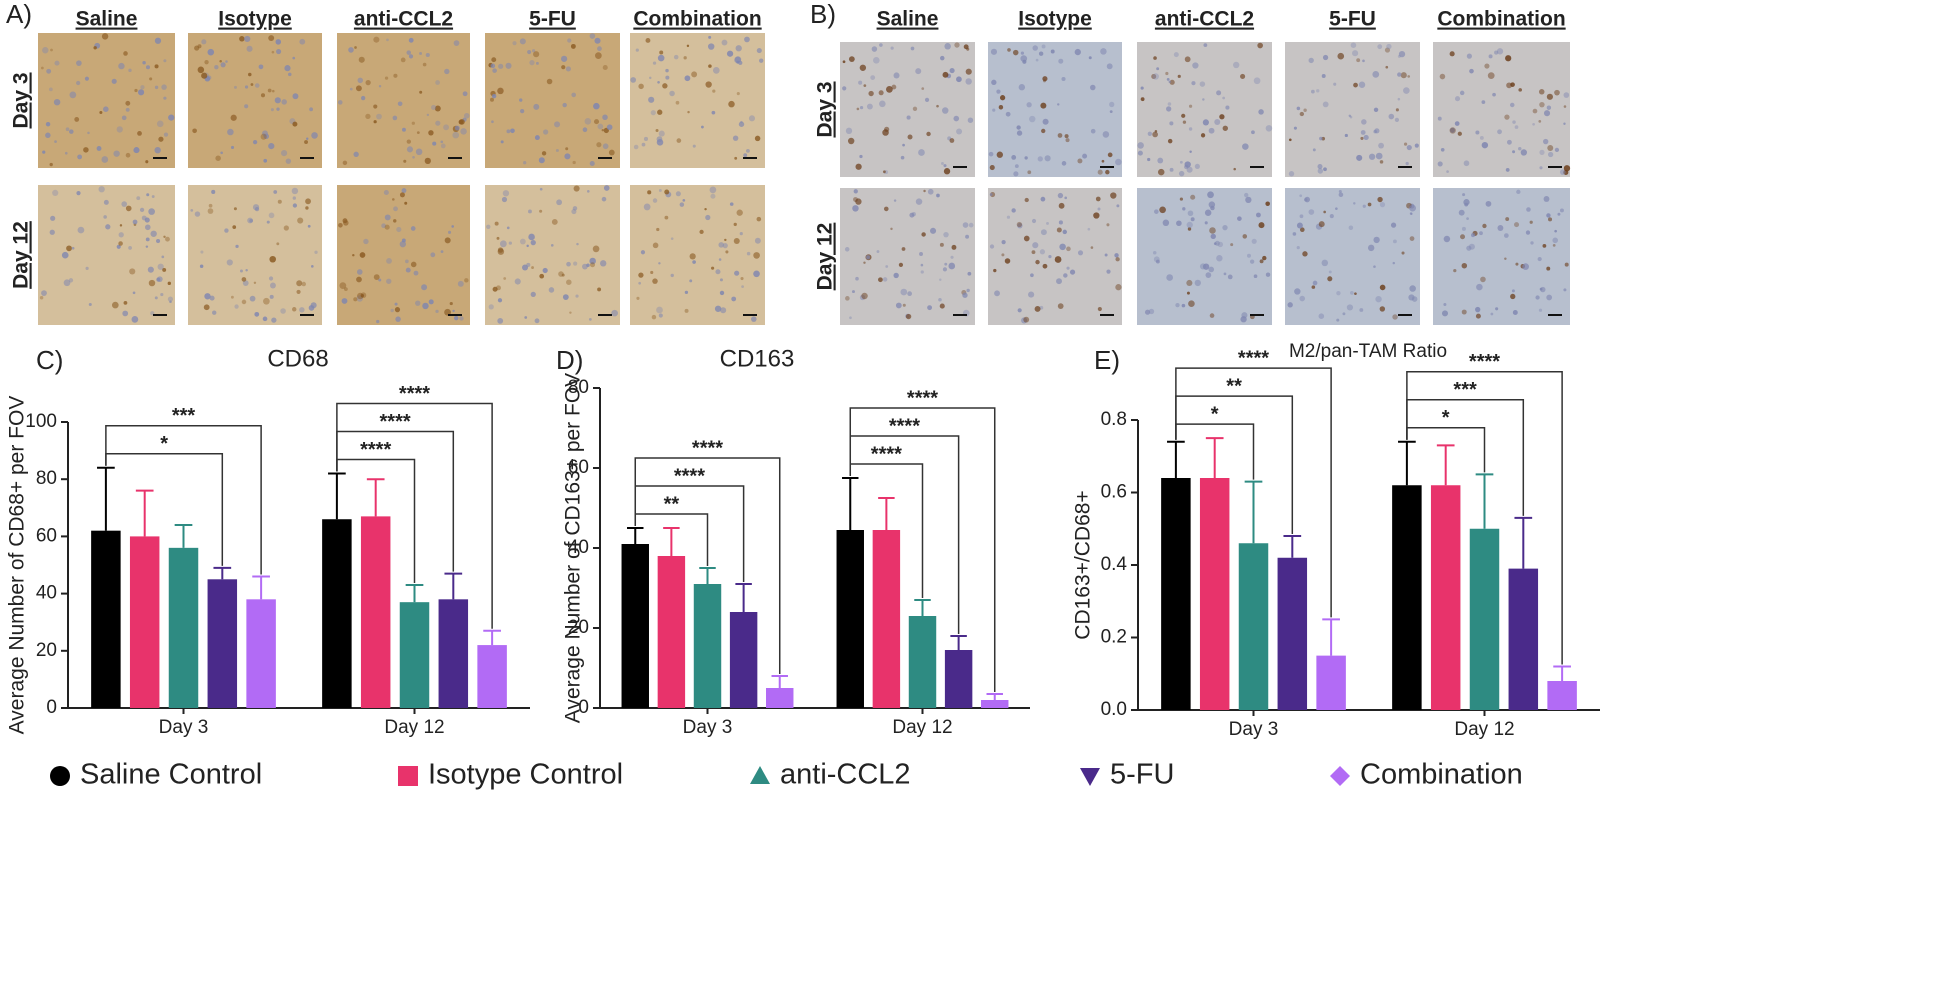 Image resolution: width=1960 pixels, height=996 pixels. Describe the element at coordinates (1055, 256) in the screenshot. I see `micrograph` at that location.